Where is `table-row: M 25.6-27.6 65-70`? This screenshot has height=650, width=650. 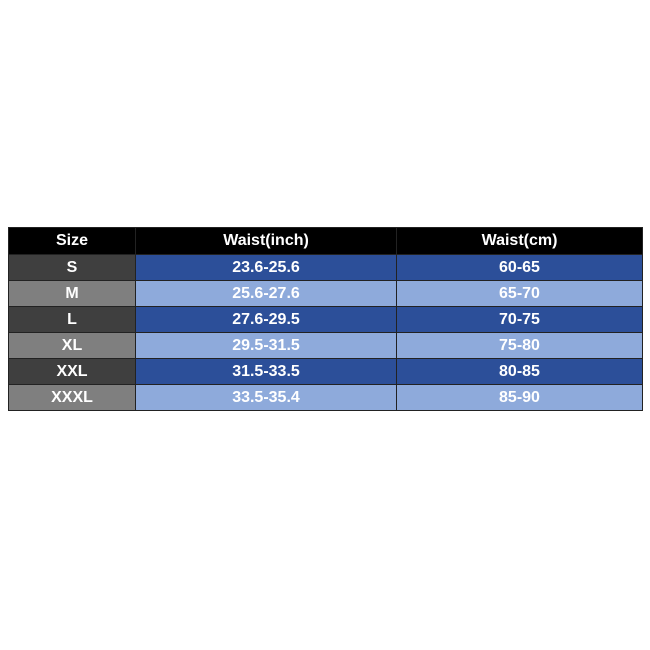 table-row: M 25.6-27.6 65-70 is located at coordinates (325, 293).